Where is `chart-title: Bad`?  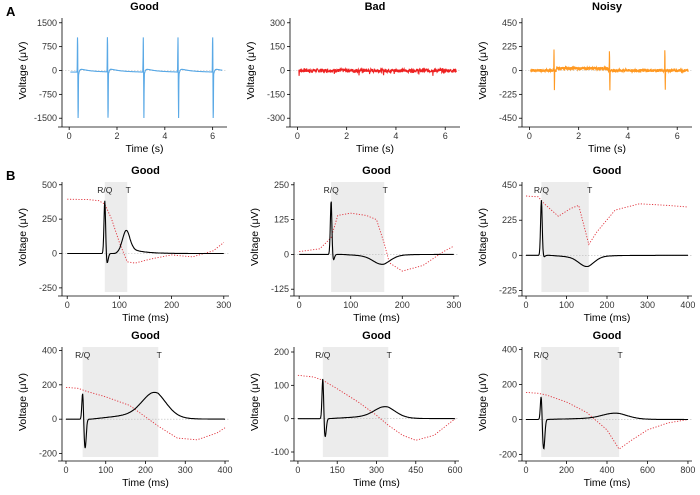
chart-title: Bad is located at coordinates (375, 7).